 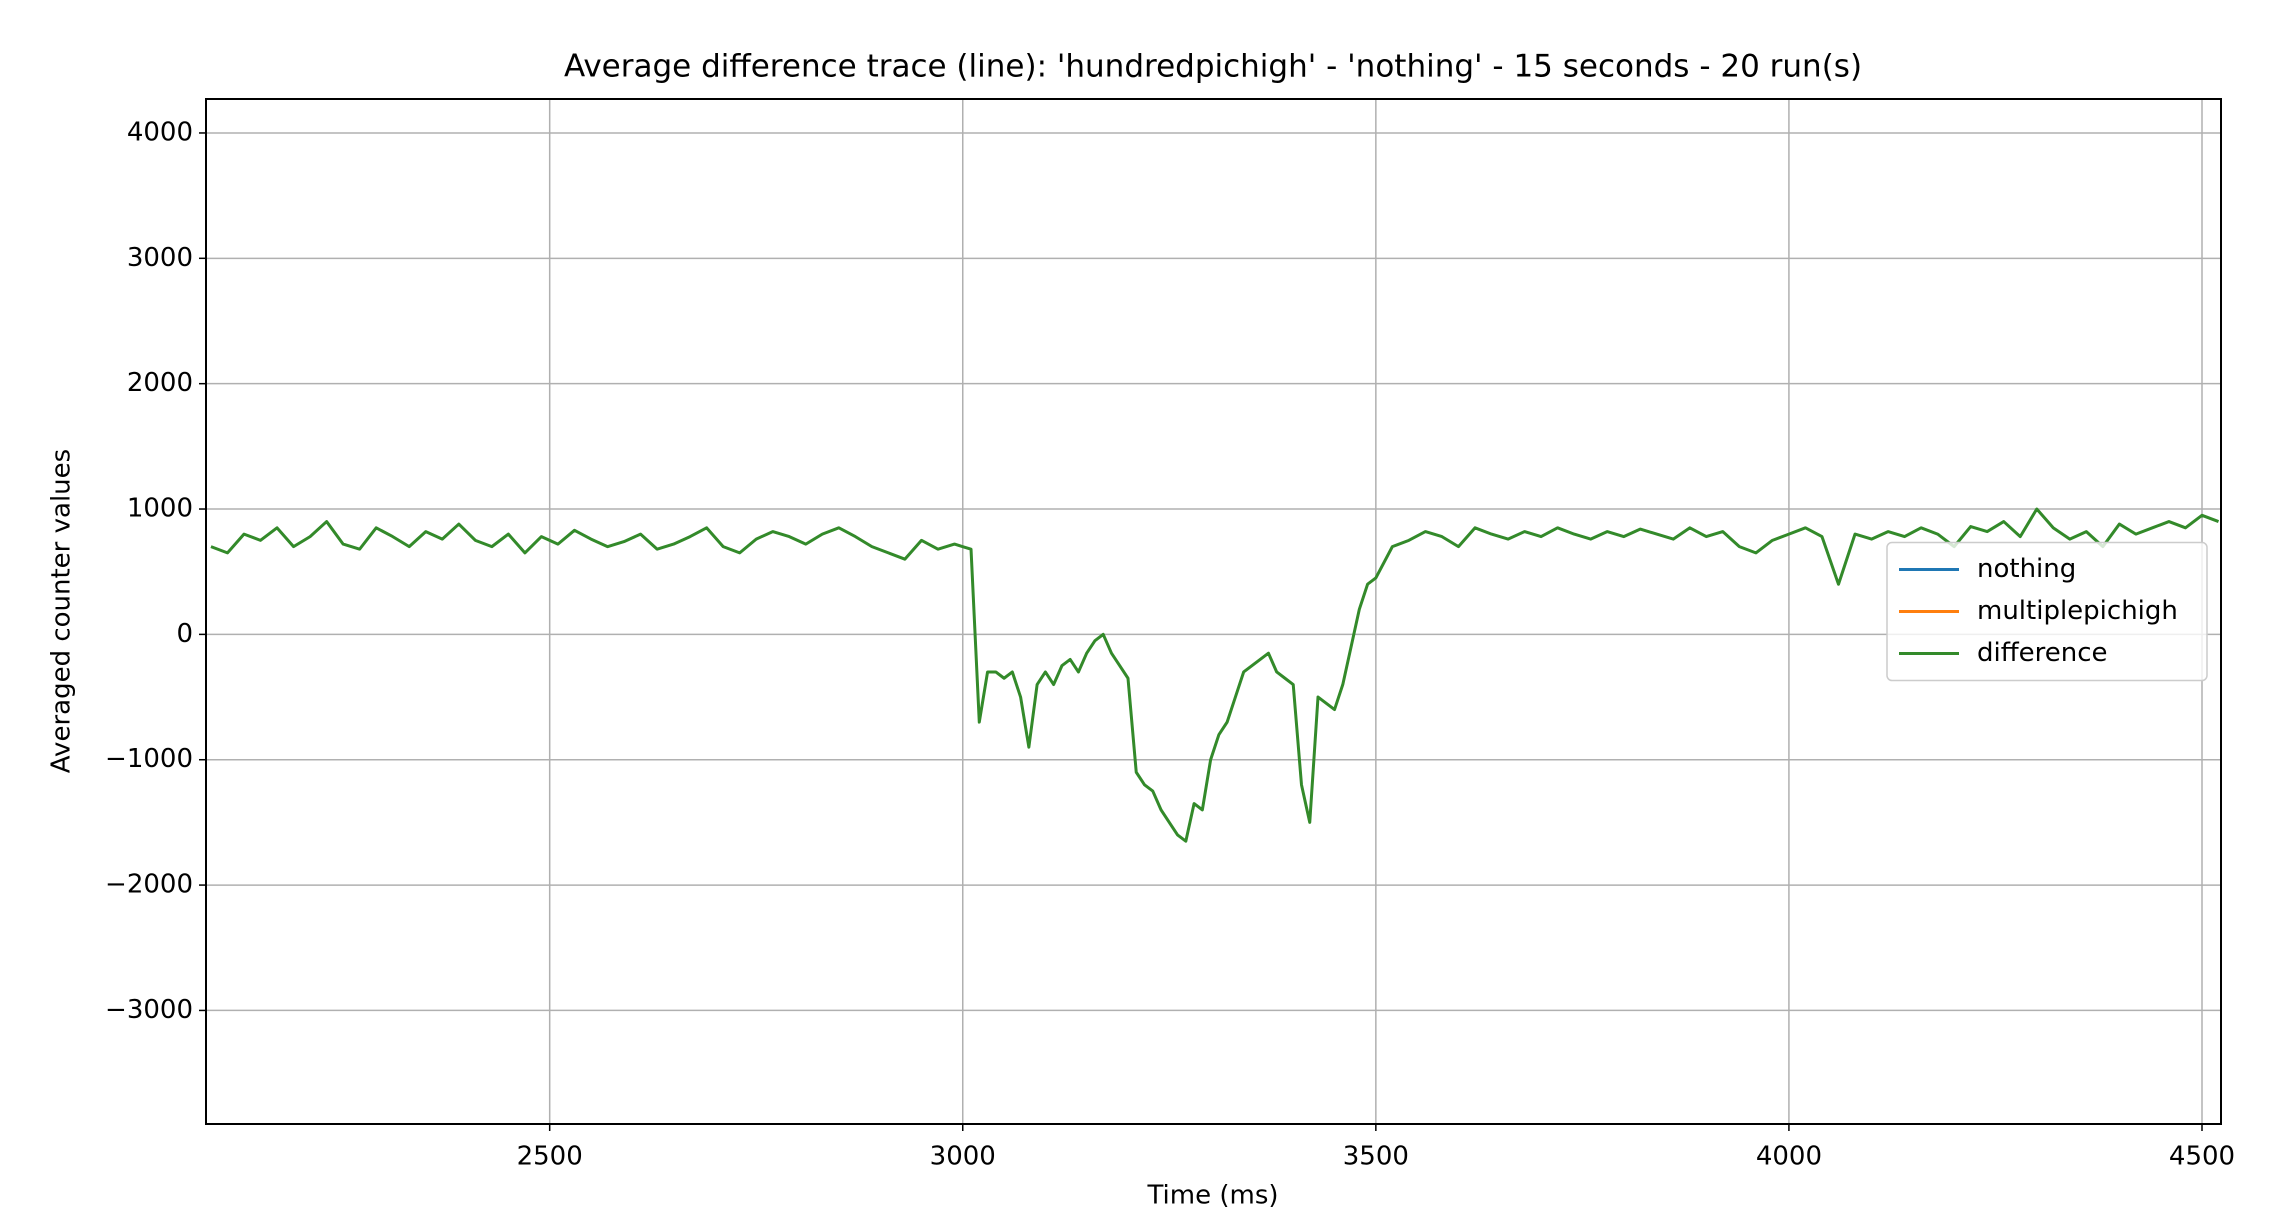 I want to click on y-tick-label: 2000, so click(x=160, y=383).